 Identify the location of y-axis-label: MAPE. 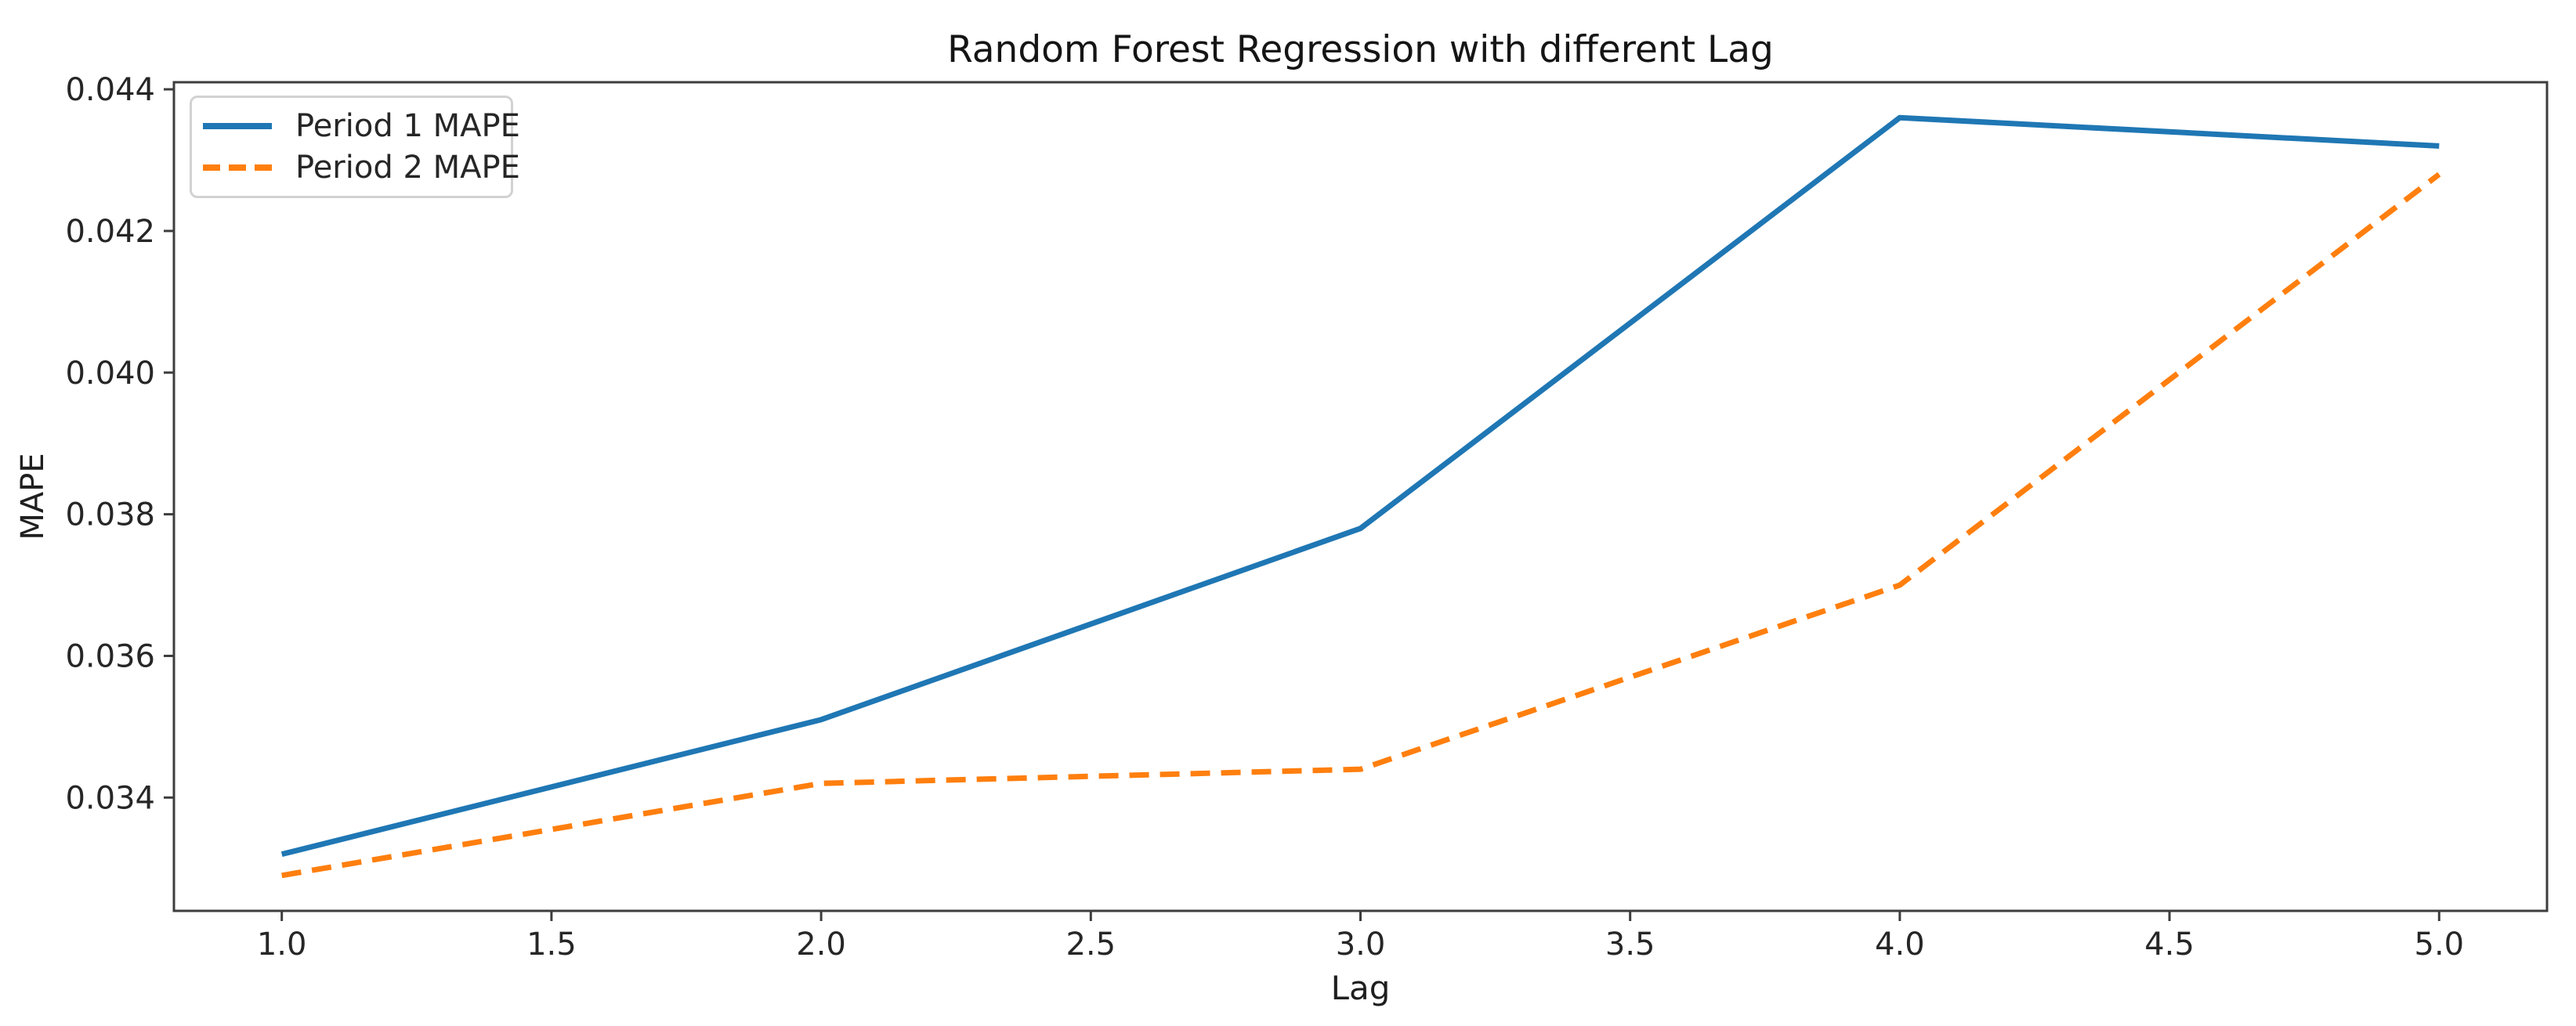
(33, 496).